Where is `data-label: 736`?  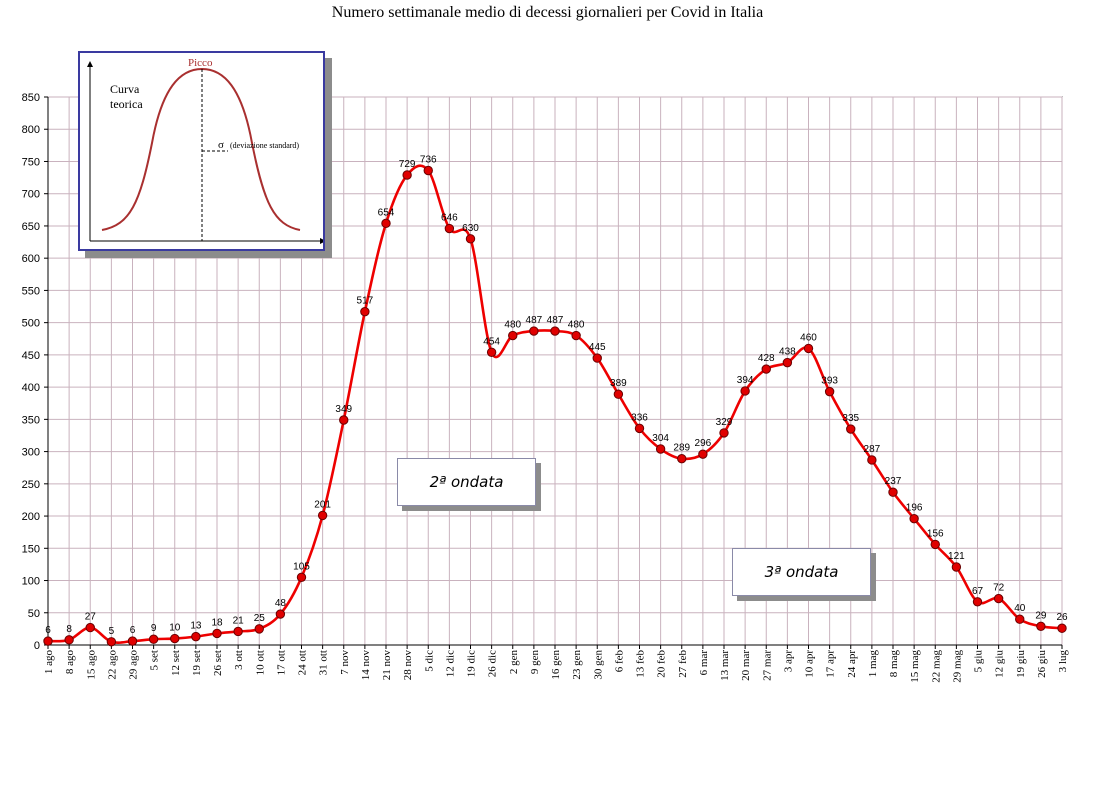
data-label: 736 is located at coordinates (428, 159).